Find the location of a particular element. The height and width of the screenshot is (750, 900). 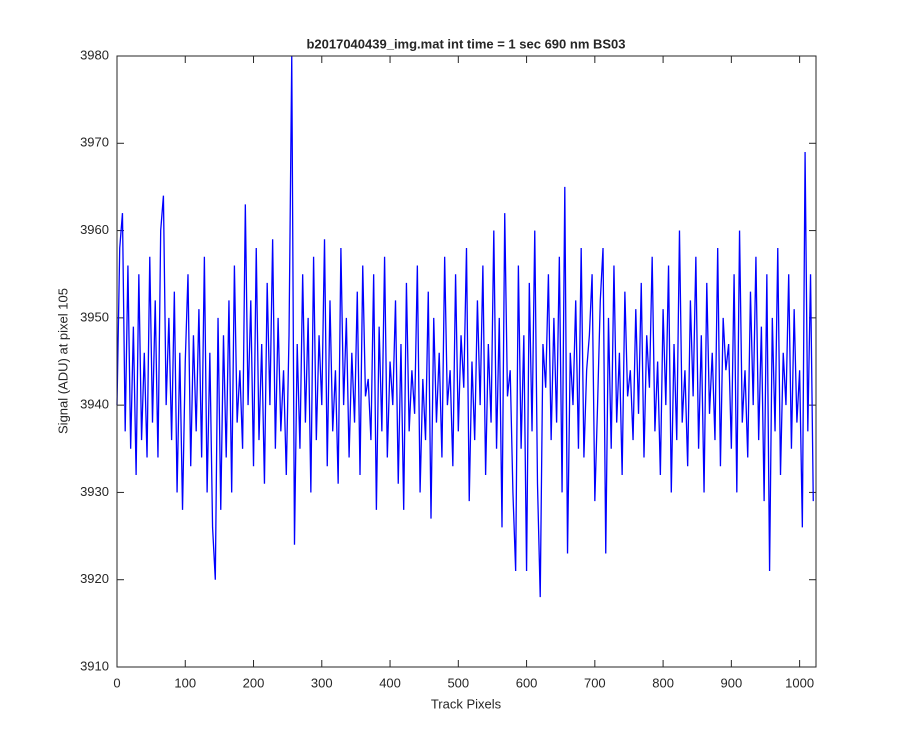

x-tick-label: 500 is located at coordinates (458, 682).